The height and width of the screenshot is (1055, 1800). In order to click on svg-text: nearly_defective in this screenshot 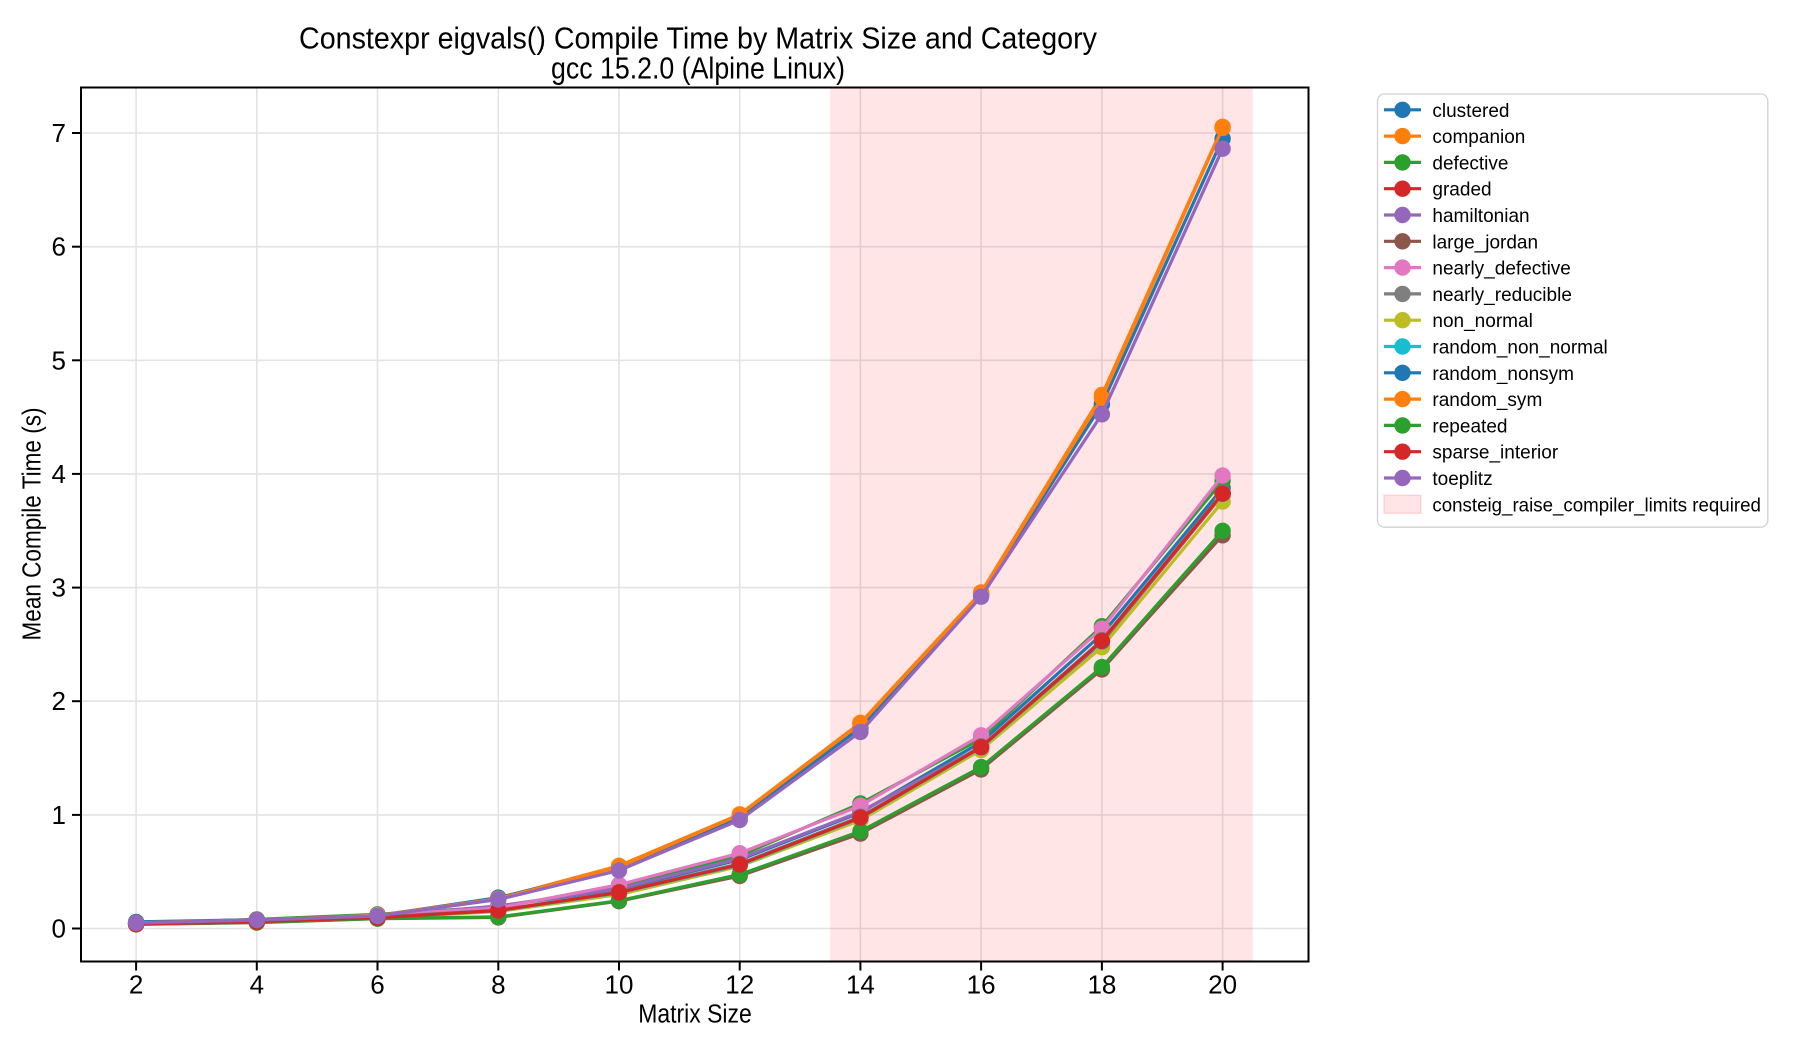, I will do `click(1501, 269)`.